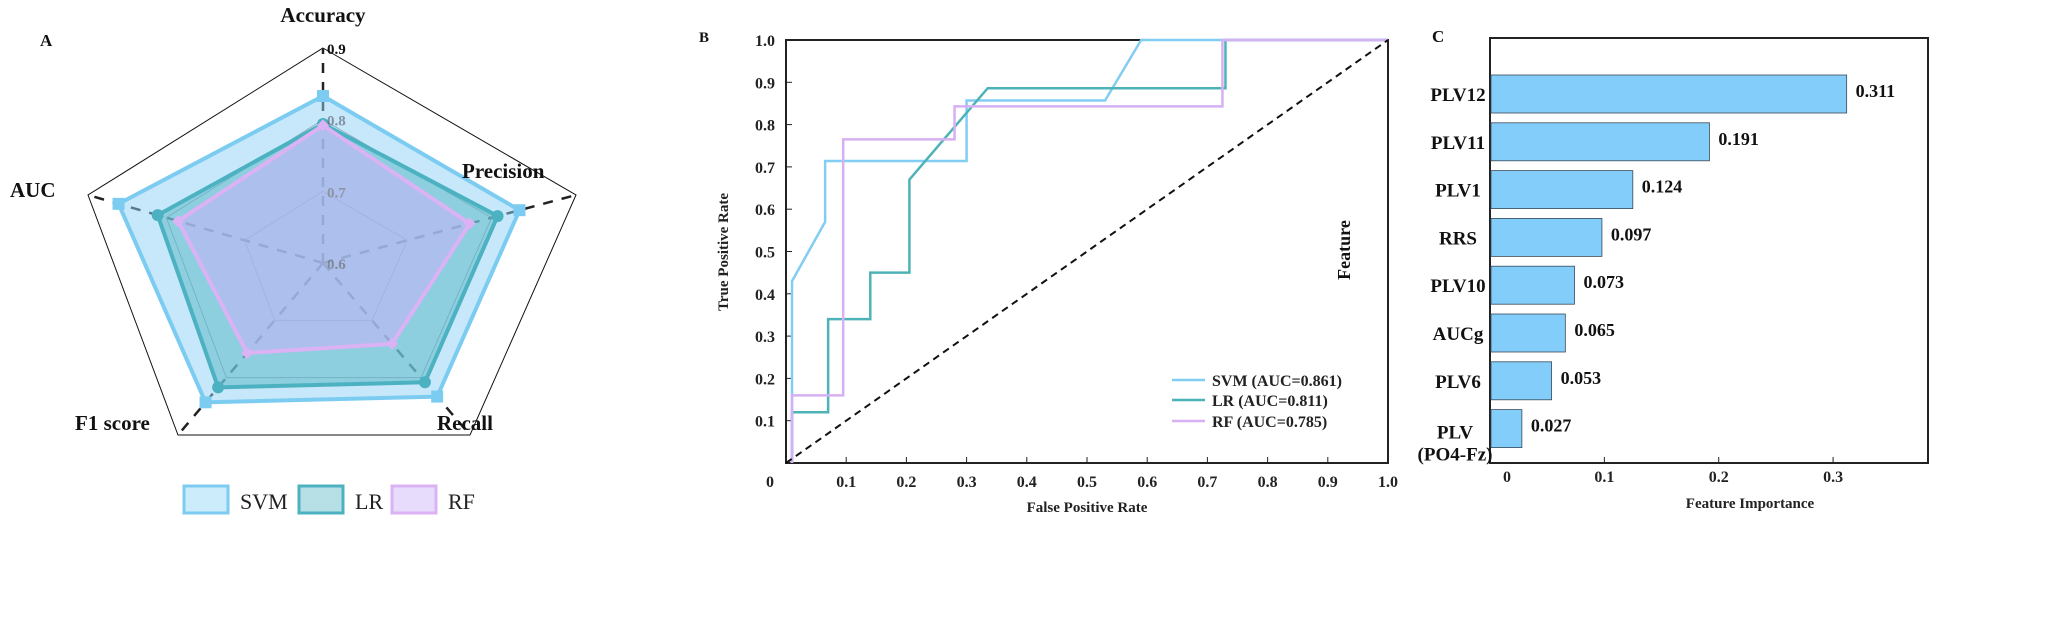 Image resolution: width=2048 pixels, height=617 pixels. Describe the element at coordinates (1594, 330) in the screenshot. I see `bar-value-label: 0.065` at that location.